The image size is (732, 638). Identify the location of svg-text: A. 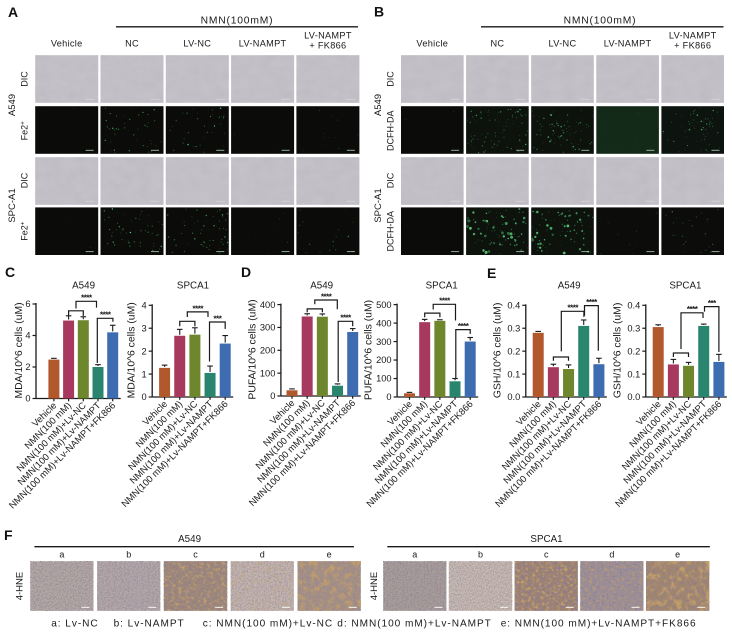
(13, 12).